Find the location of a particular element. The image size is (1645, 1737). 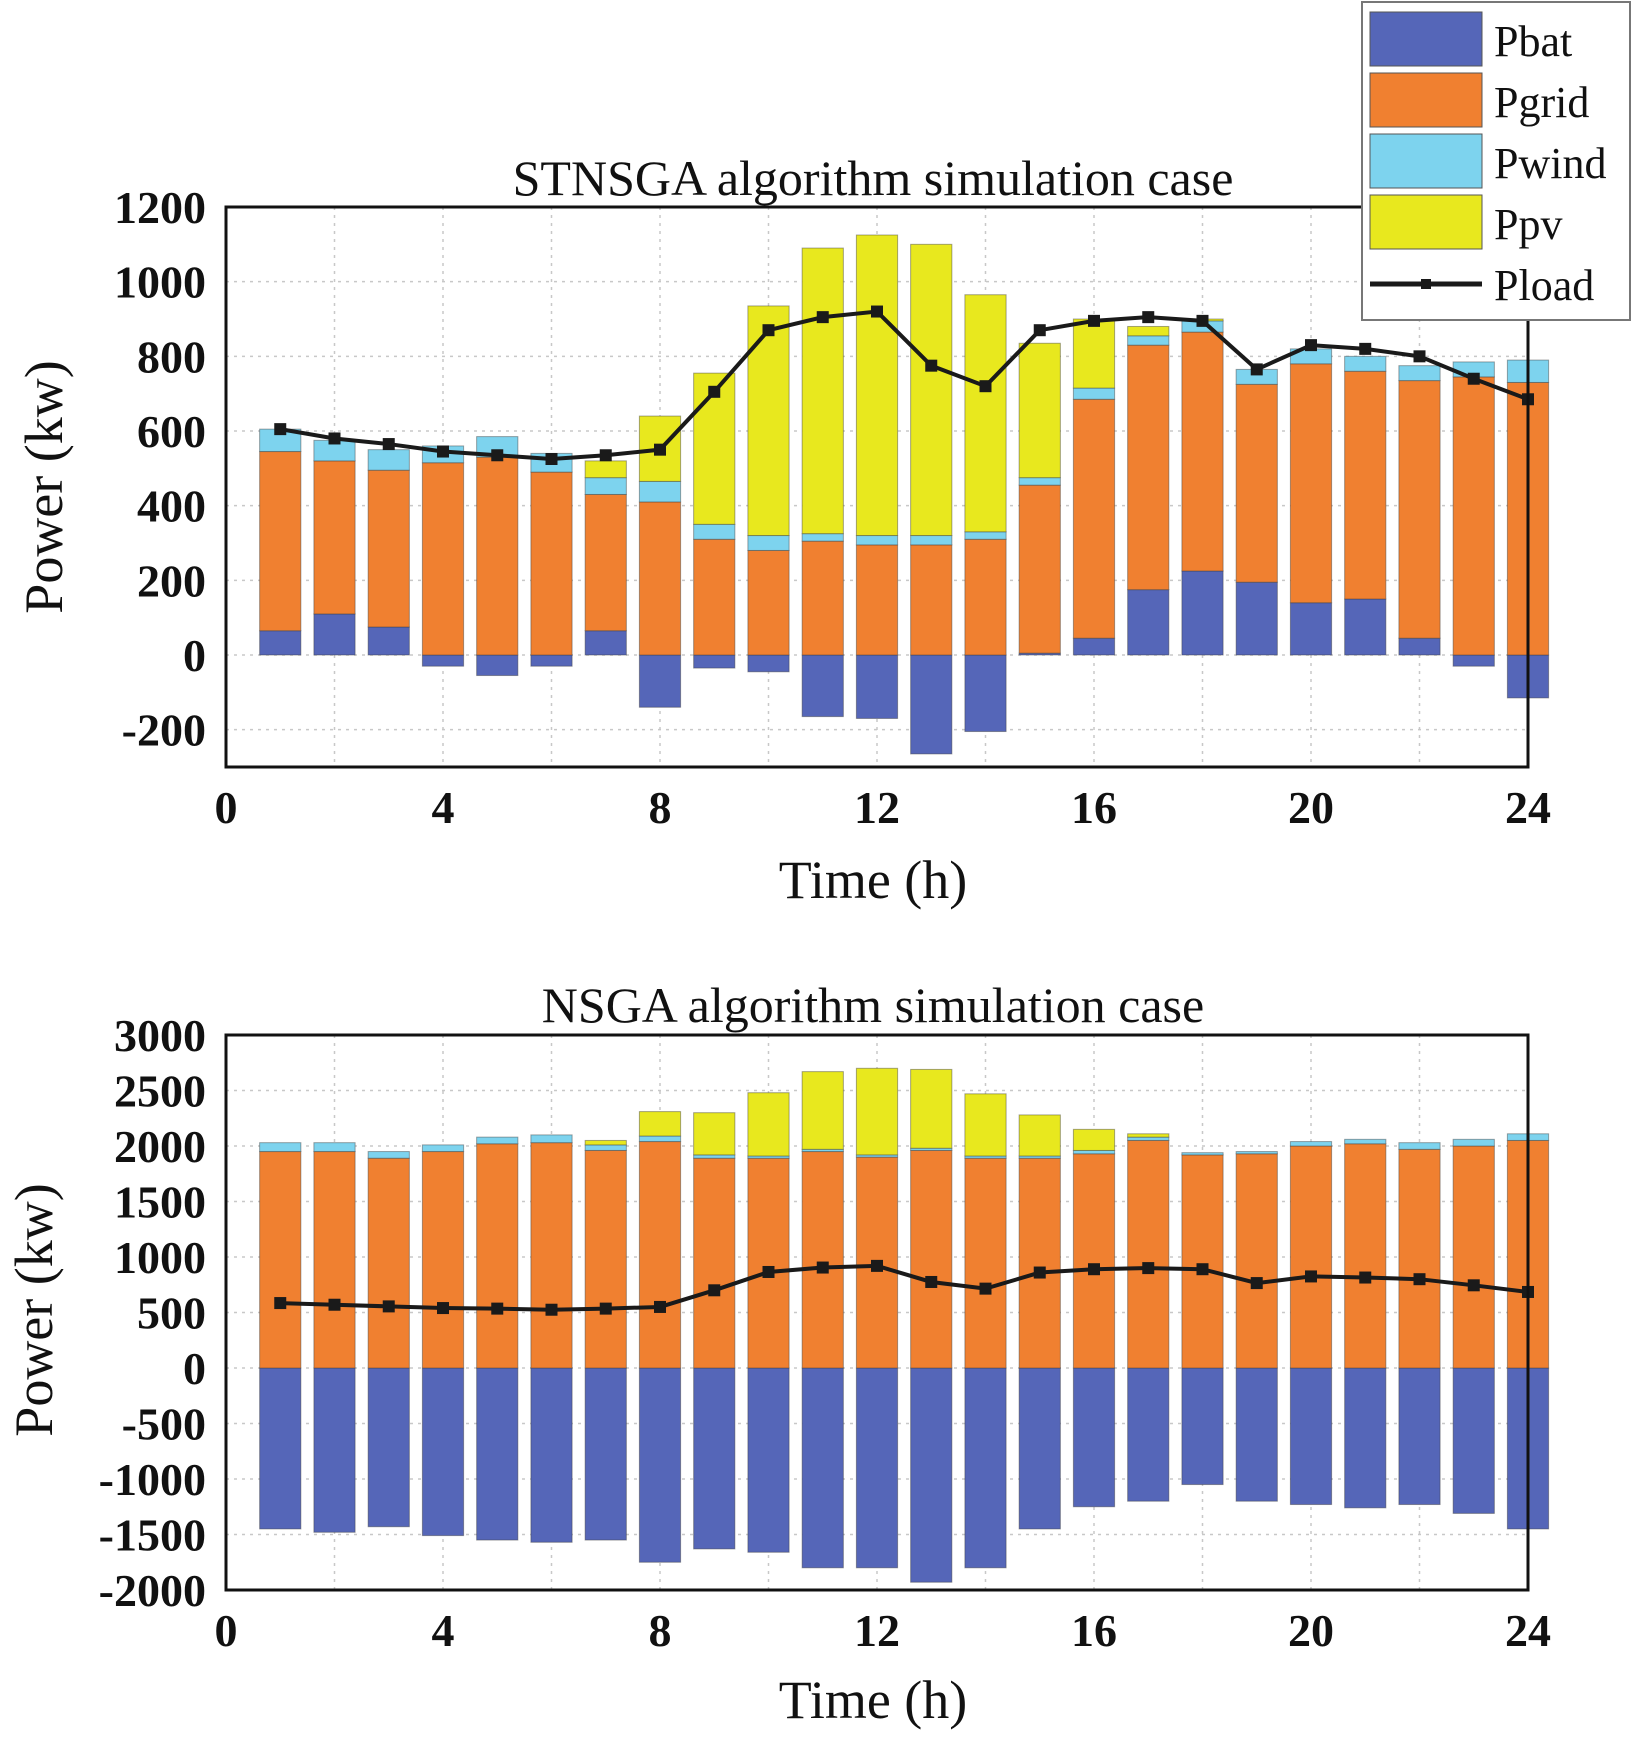

legend-label-pwind: Pwind is located at coordinates (1550, 163).